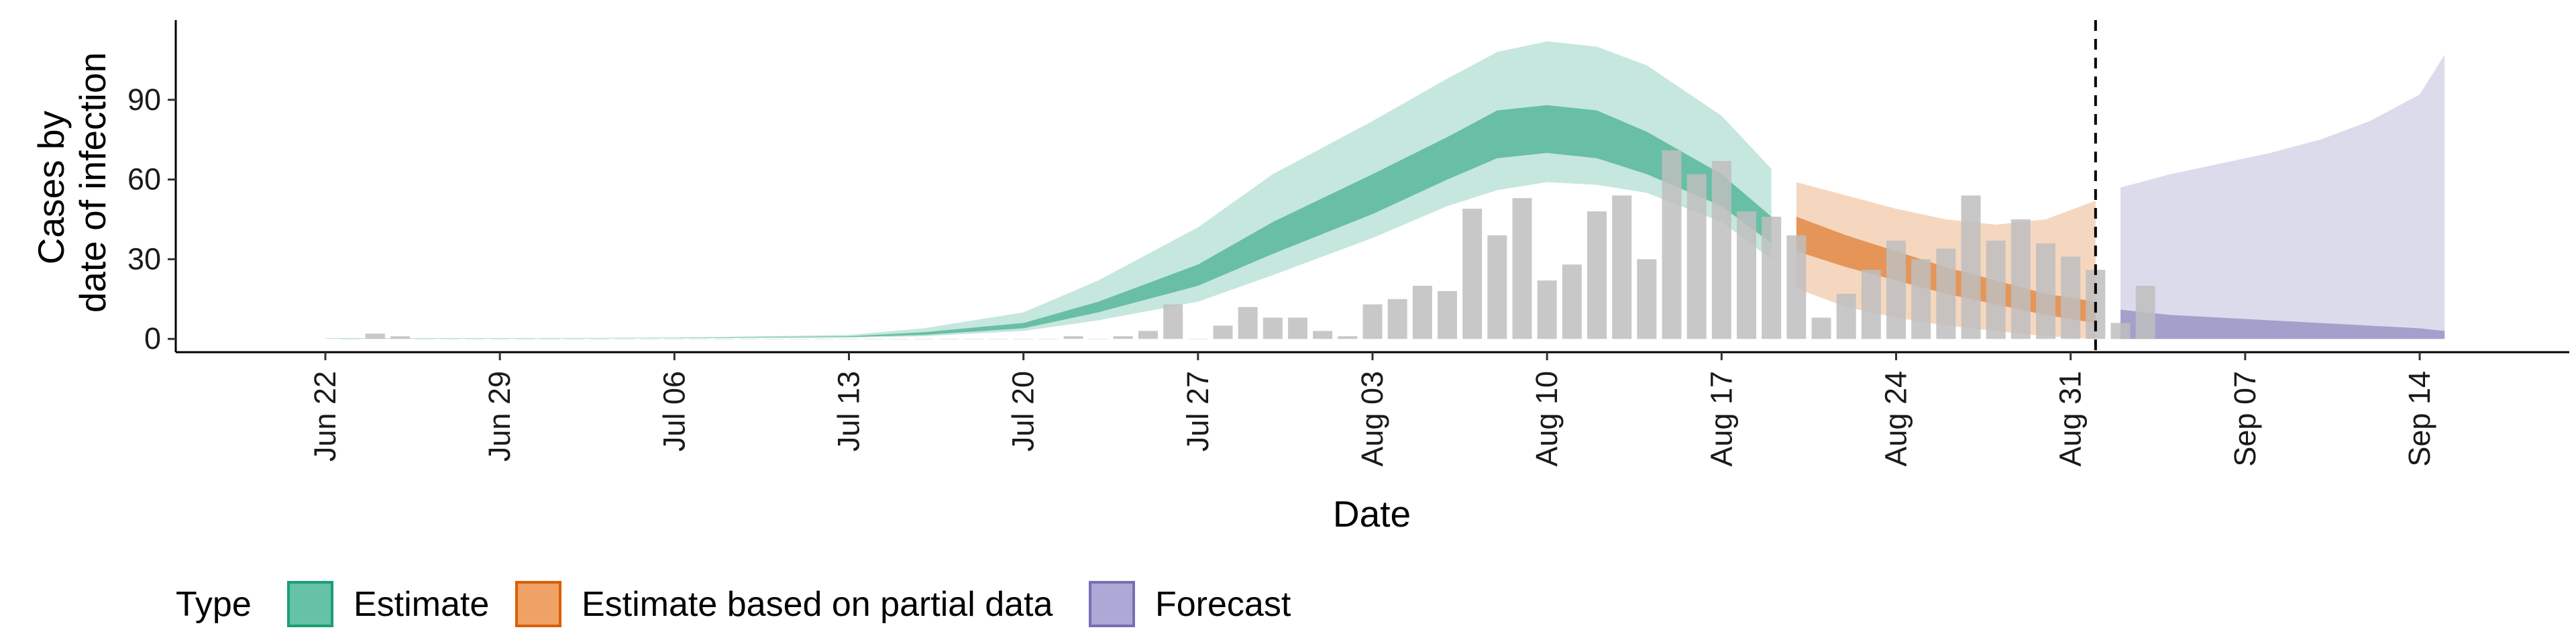 The width and height of the screenshot is (2576, 644). What do you see at coordinates (1198, 411) in the screenshot?
I see `x-tick-label: Jul 27` at bounding box center [1198, 411].